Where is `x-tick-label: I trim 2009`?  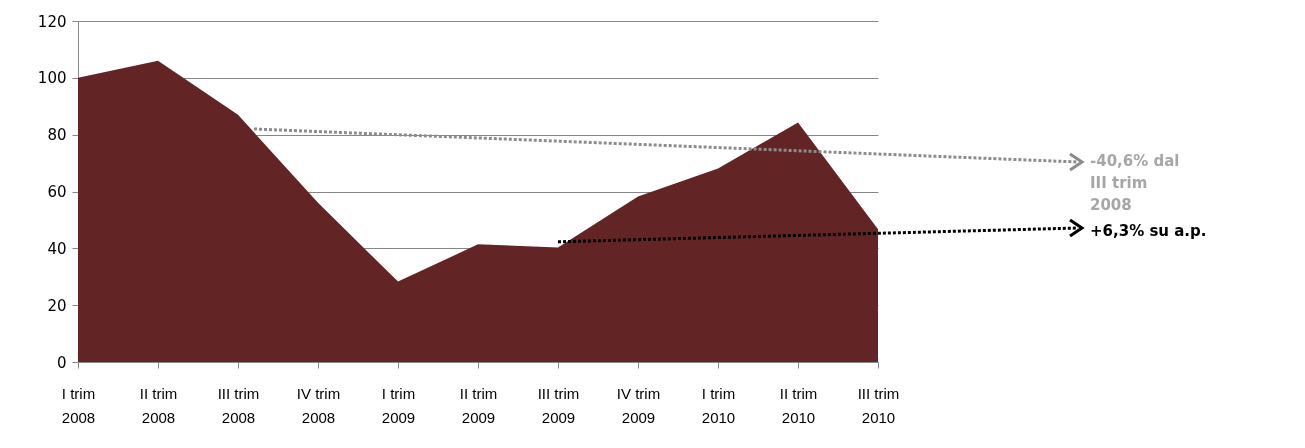
x-tick-label: I trim 2009 is located at coordinates (398, 405).